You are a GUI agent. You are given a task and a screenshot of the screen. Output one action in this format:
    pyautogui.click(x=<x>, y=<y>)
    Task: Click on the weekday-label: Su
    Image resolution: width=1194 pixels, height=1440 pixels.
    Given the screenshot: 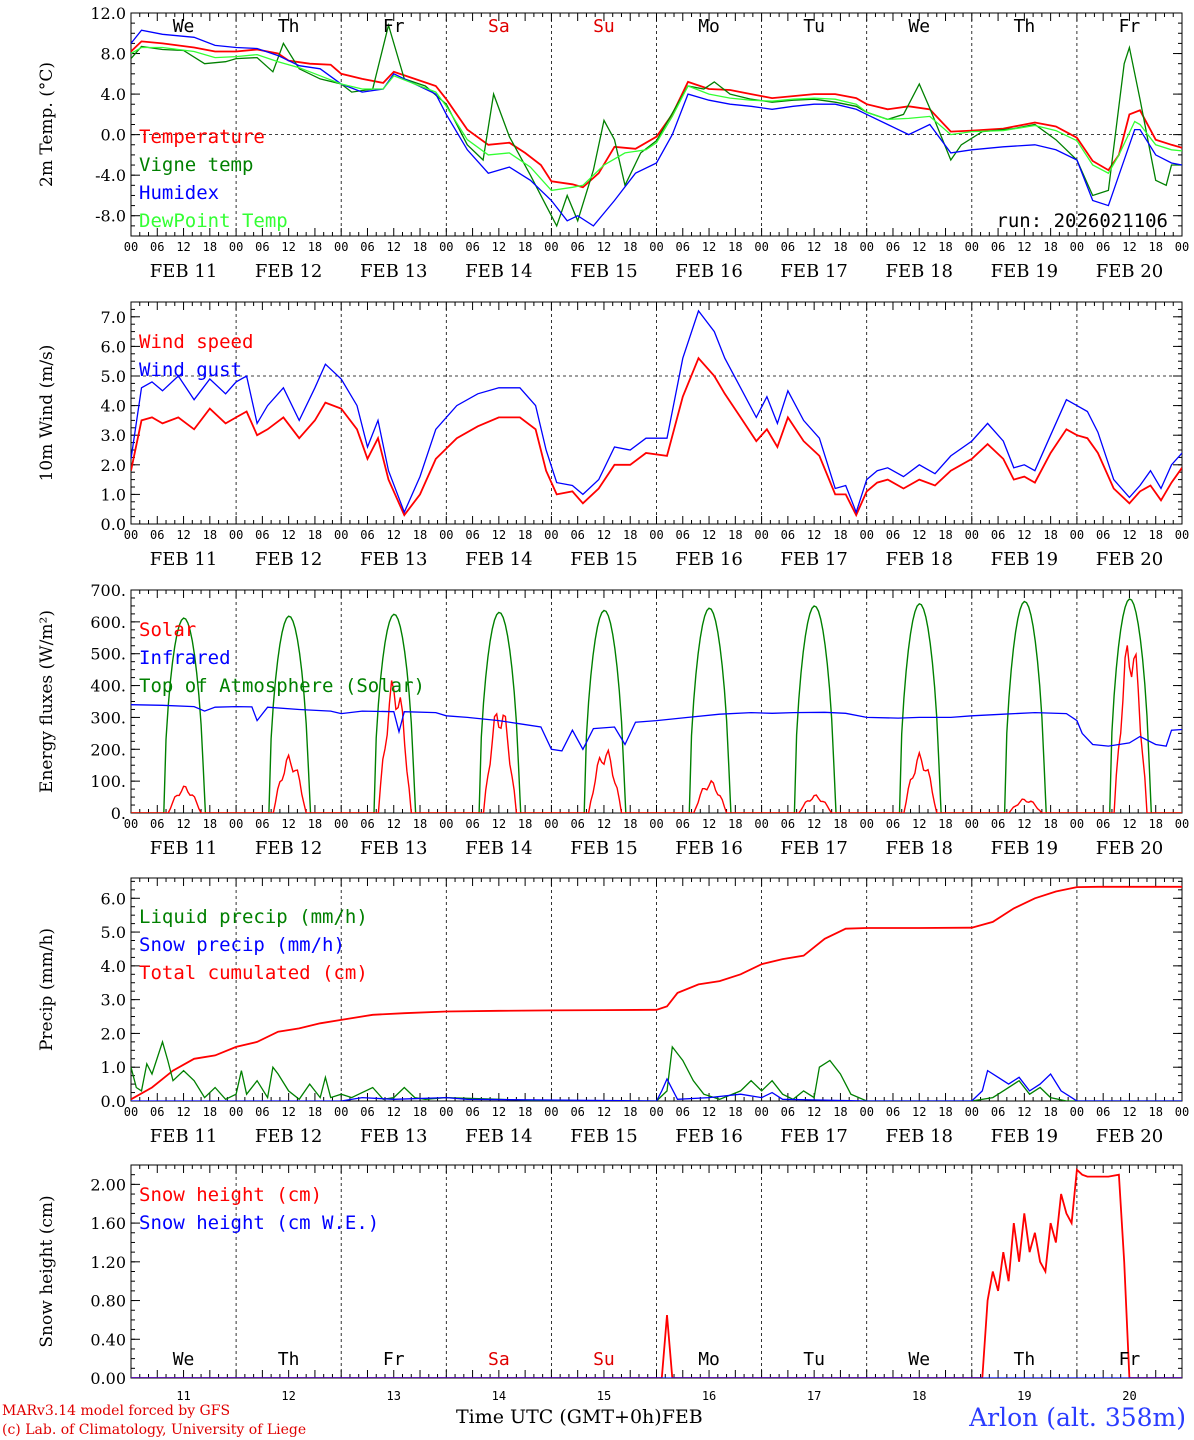 What is the action you would take?
    pyautogui.click(x=604, y=26)
    